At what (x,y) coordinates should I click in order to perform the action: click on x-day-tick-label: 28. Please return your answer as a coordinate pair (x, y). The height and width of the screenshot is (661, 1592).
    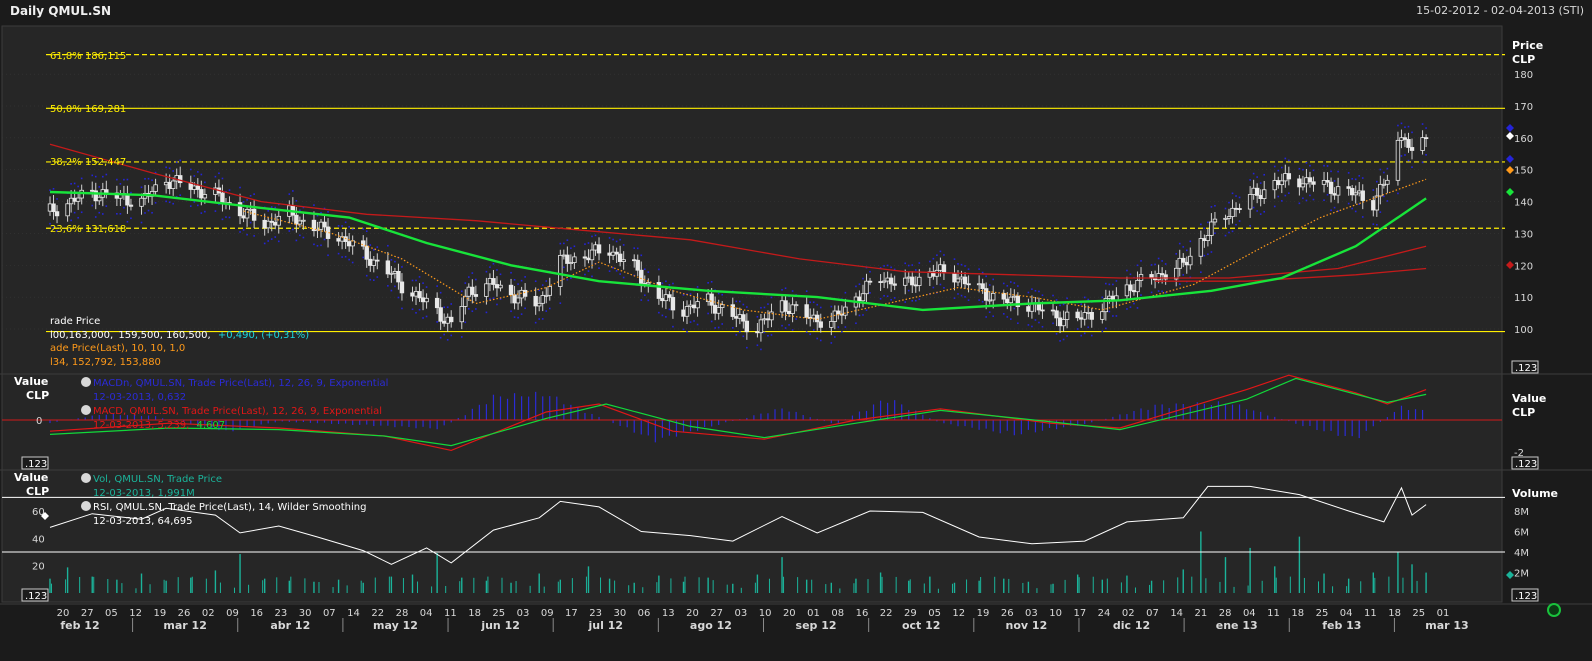
    Looking at the image, I should click on (402, 613).